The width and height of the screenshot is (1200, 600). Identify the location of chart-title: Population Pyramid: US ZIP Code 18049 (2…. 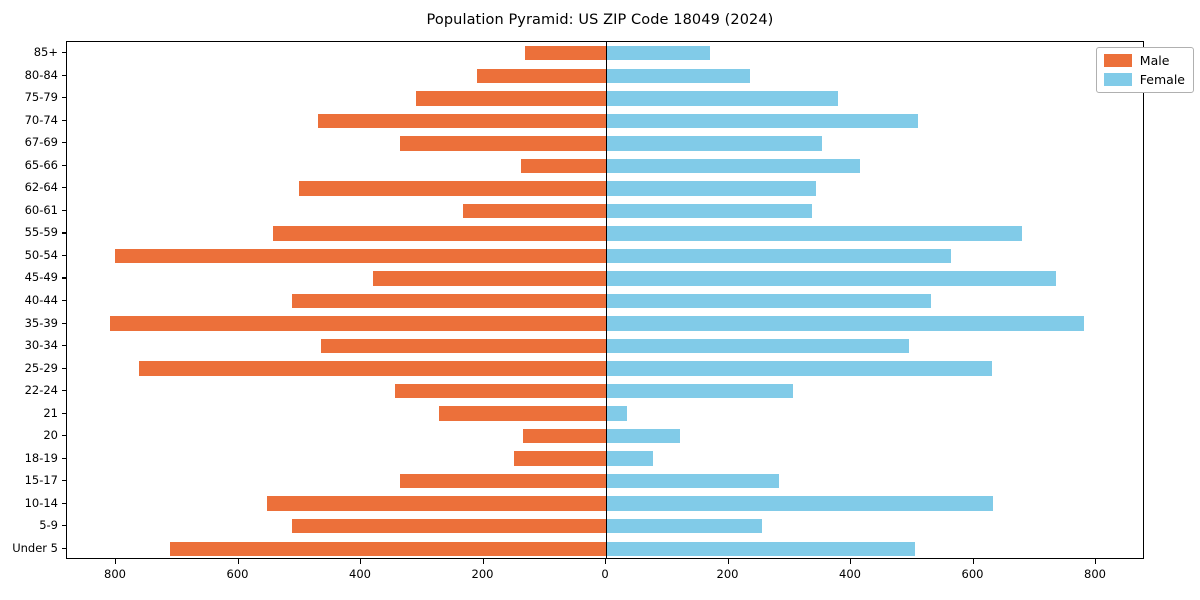
(600, 20).